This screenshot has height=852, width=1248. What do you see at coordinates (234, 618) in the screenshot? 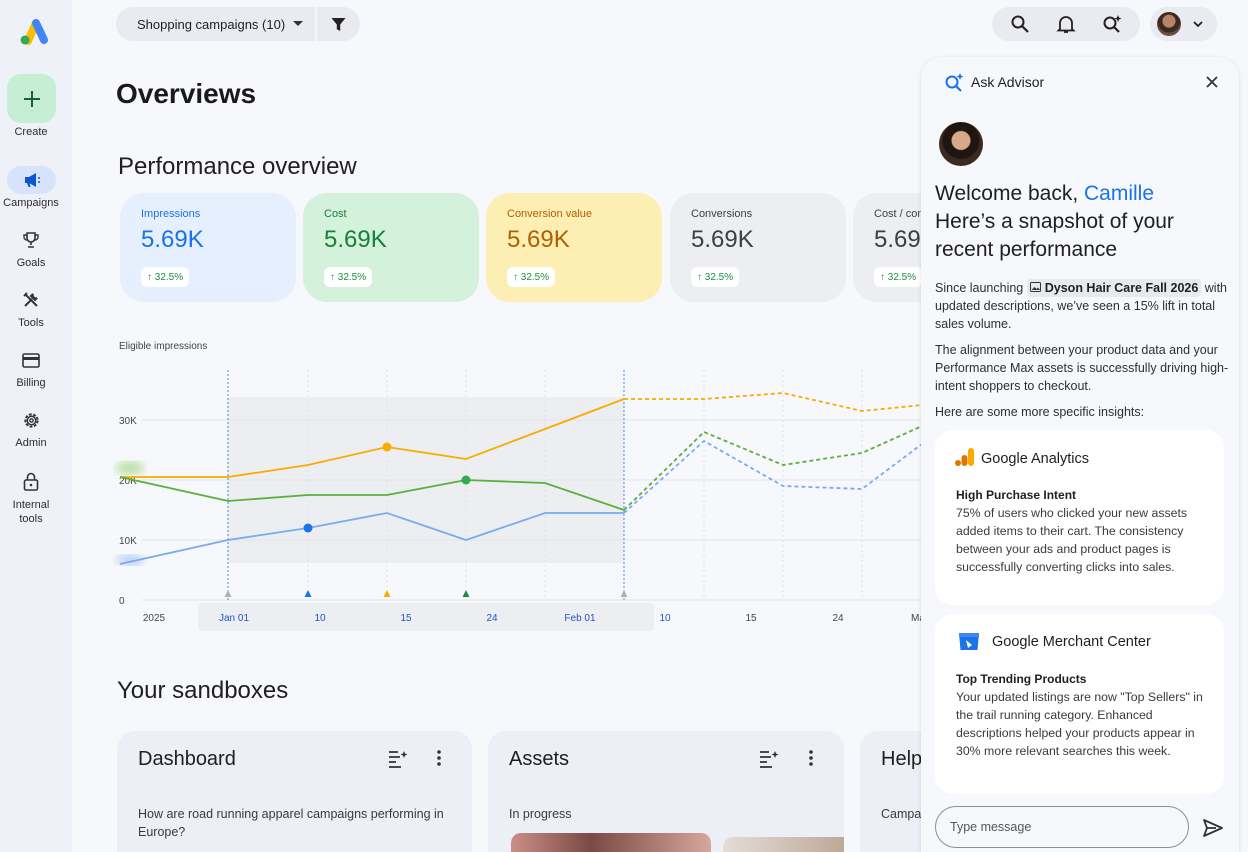
I see `x-tick-label: Jan 01` at bounding box center [234, 618].